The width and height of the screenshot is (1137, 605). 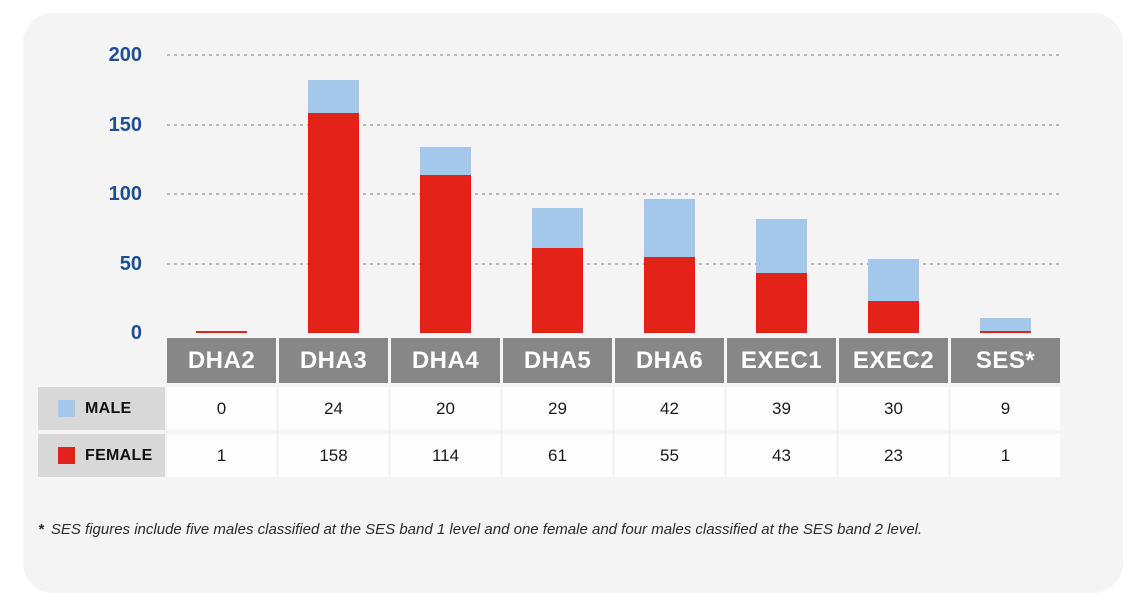 I want to click on legend-row-male: MALE, so click(x=101, y=408).